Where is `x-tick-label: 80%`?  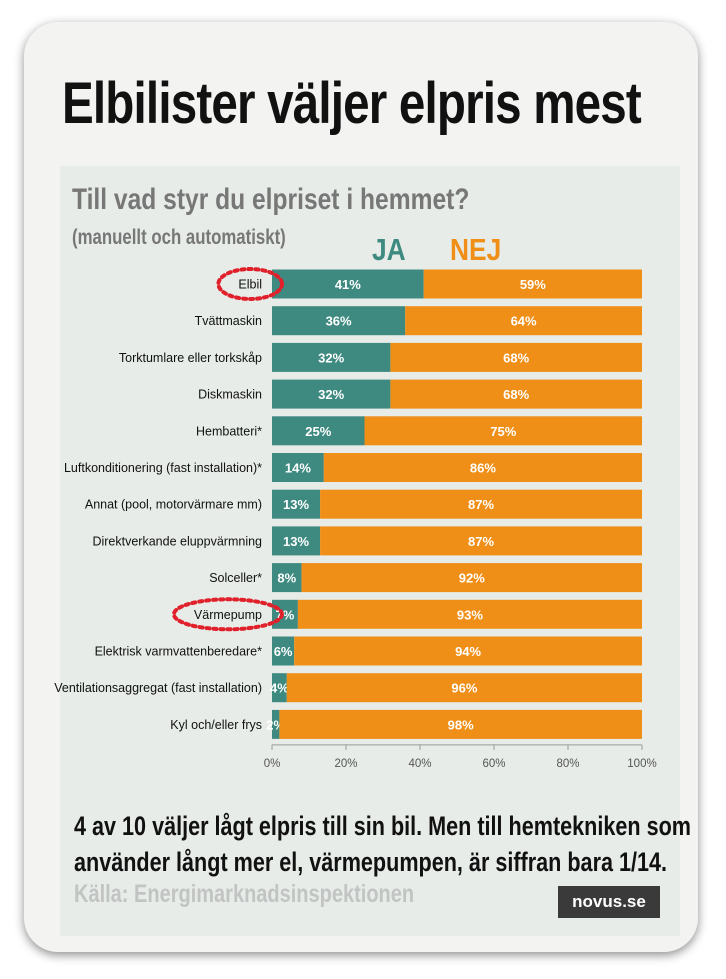
x-tick-label: 80% is located at coordinates (567, 764).